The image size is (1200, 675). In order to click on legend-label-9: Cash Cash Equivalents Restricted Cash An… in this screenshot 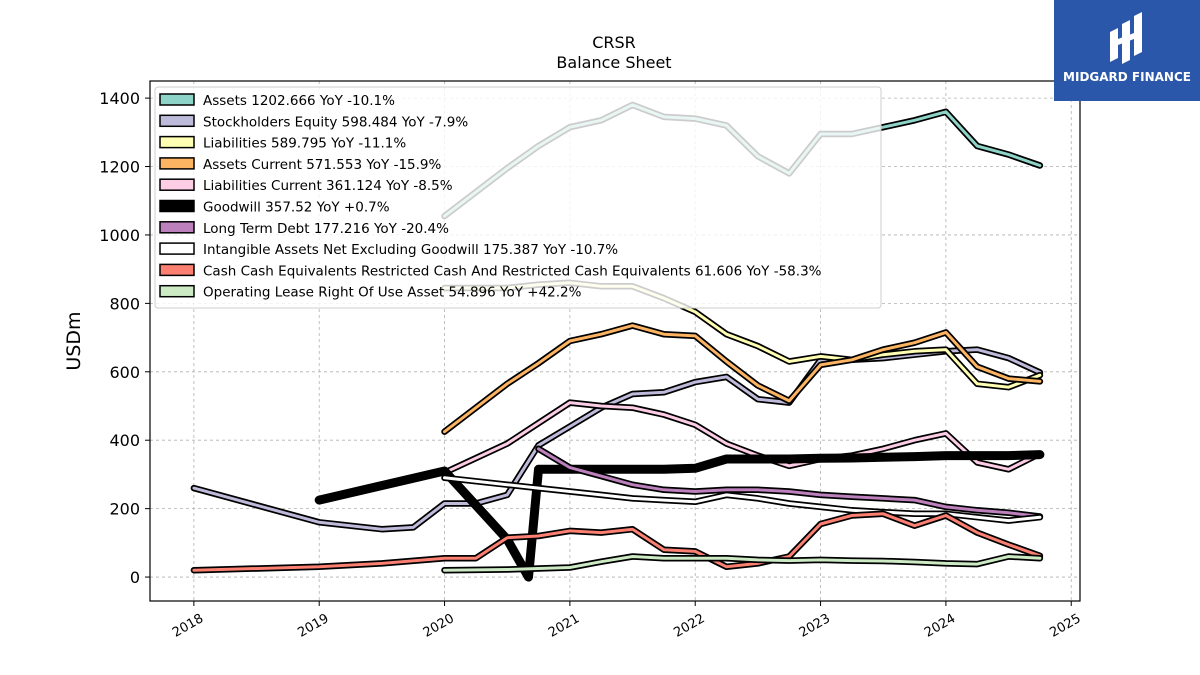, I will do `click(512, 271)`.